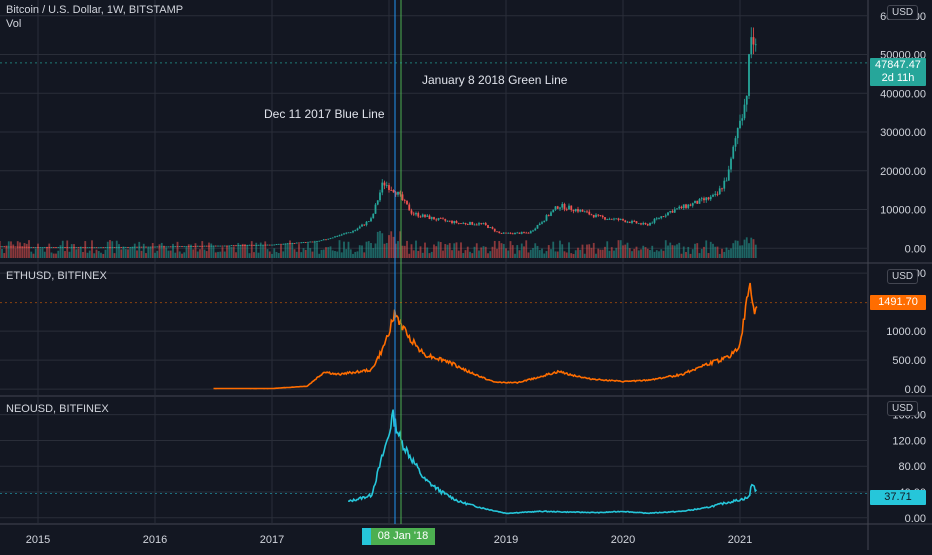 The height and width of the screenshot is (555, 932). Describe the element at coordinates (623, 540) in the screenshot. I see `x-tick-label: 2020` at that location.